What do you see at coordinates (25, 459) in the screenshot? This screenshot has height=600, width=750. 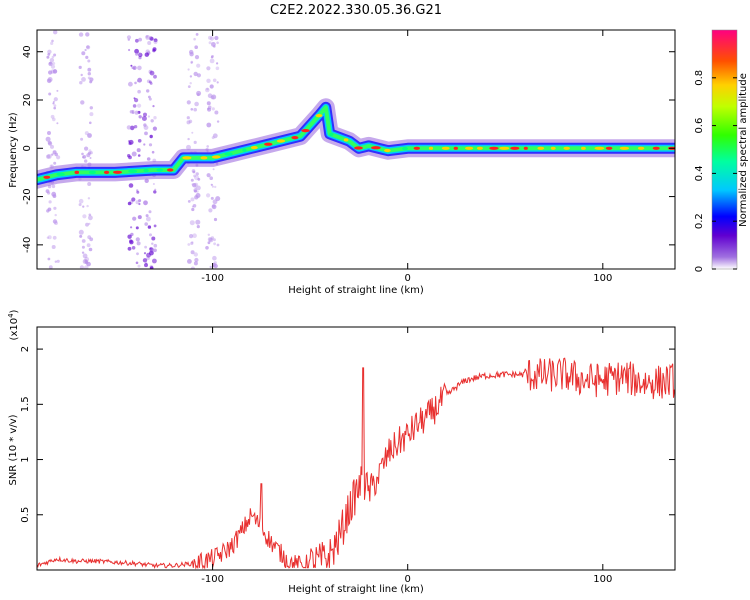 I see `snr-ytick-label: 1` at bounding box center [25, 459].